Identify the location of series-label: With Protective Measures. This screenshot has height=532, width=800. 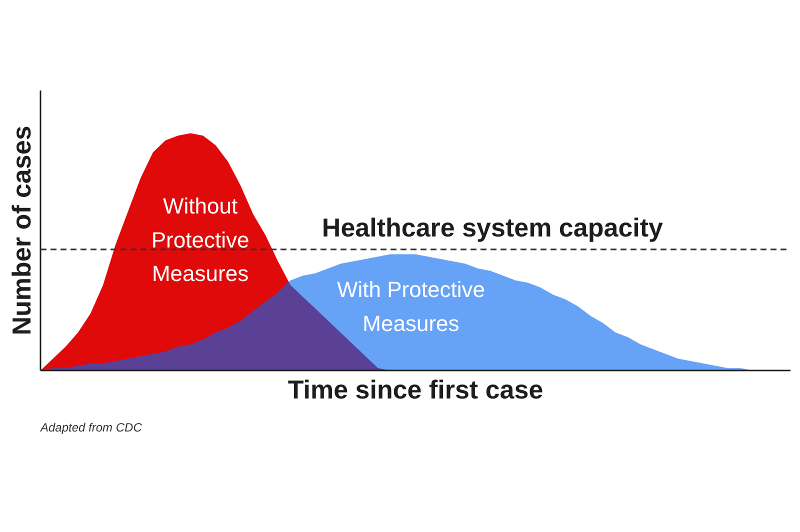
(411, 306).